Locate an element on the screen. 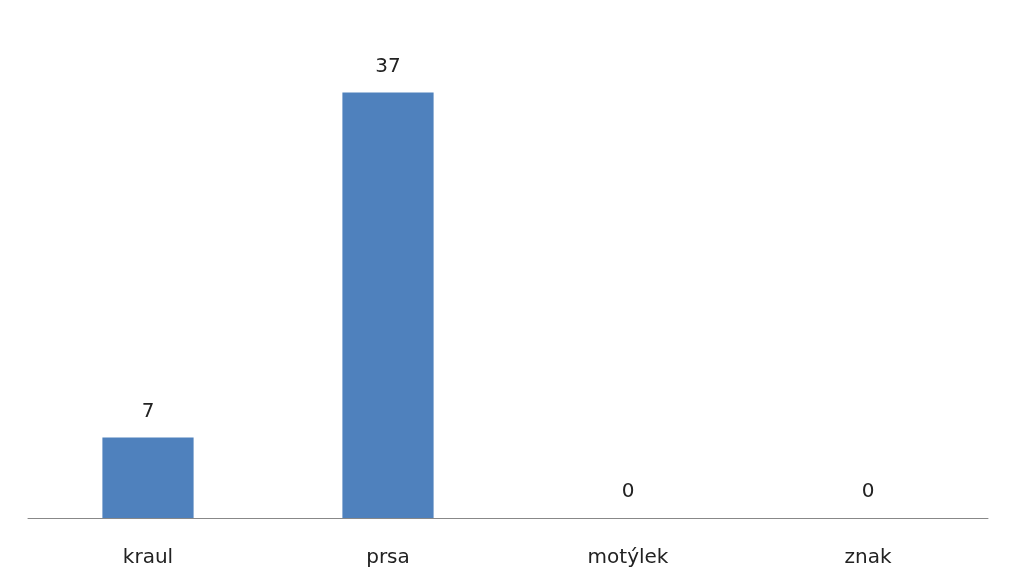  x-tick-label: motýlek is located at coordinates (628, 556).